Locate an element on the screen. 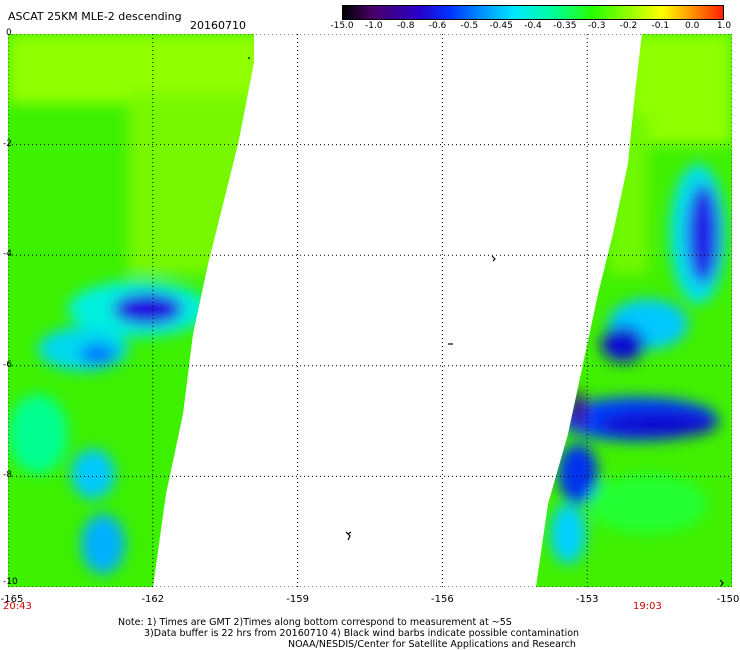 This screenshot has width=740, height=650. colorbar-tick-label: 1.0 is located at coordinates (724, 26).